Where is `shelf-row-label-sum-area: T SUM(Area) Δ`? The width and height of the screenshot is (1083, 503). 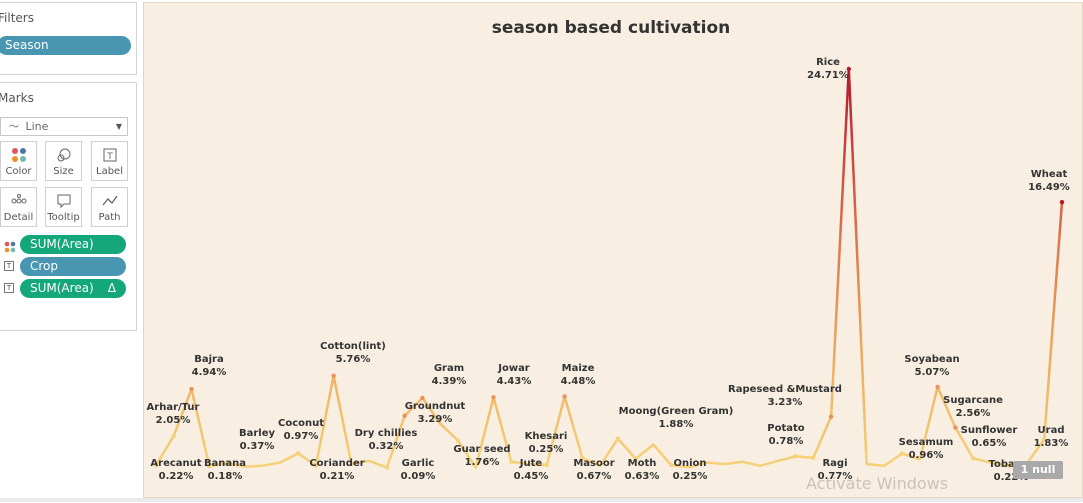
shelf-row-label-sum-area: T SUM(Area) Δ is located at coordinates (66, 288).